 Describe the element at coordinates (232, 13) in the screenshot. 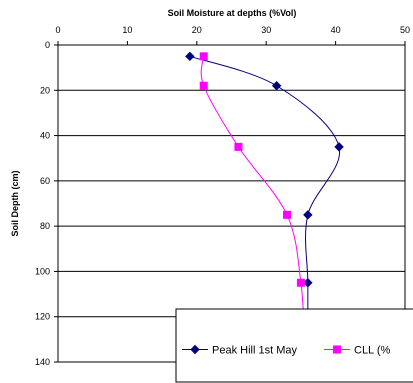

I see `chart-title: Soil Moisture at depths (%Vol)` at that location.